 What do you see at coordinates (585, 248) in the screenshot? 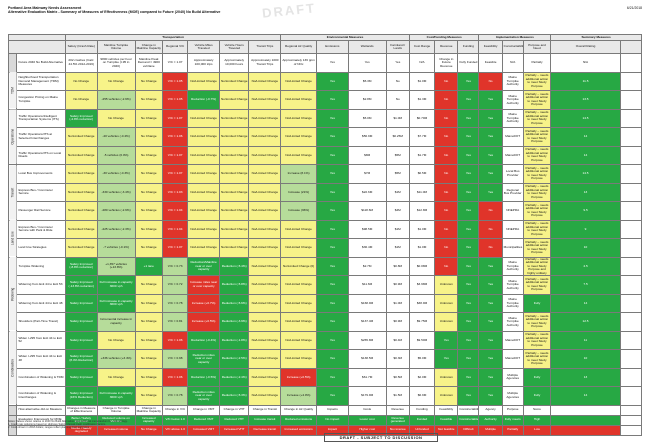
I see `table-cell: 10` at bounding box center [585, 248].